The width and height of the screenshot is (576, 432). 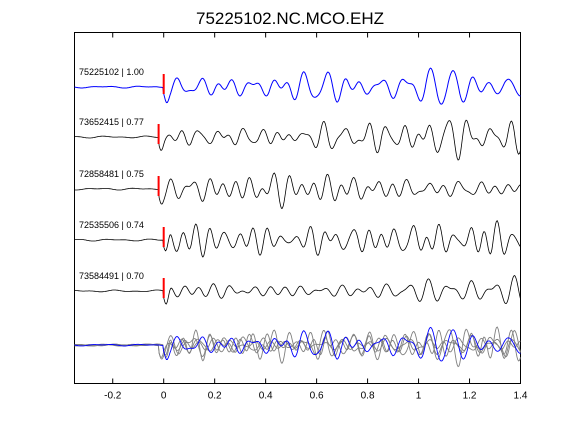 I want to click on x-tick-label: -0.2, so click(x=113, y=396).